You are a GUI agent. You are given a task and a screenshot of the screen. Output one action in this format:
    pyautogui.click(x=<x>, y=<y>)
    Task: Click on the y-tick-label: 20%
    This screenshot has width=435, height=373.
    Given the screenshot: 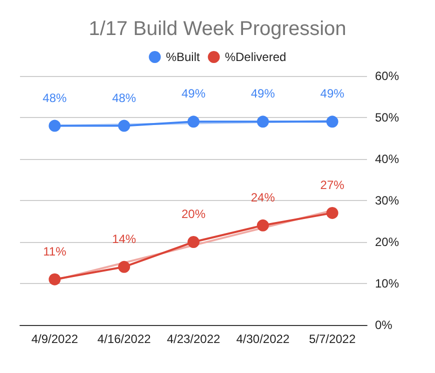 What is the action you would take?
    pyautogui.click(x=387, y=242)
    